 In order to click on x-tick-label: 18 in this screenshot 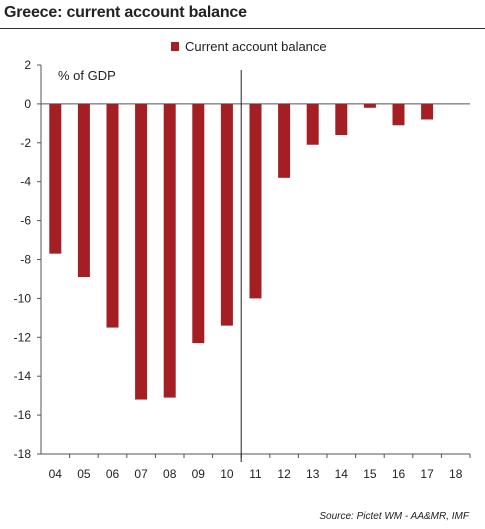, I will do `click(456, 474)`.